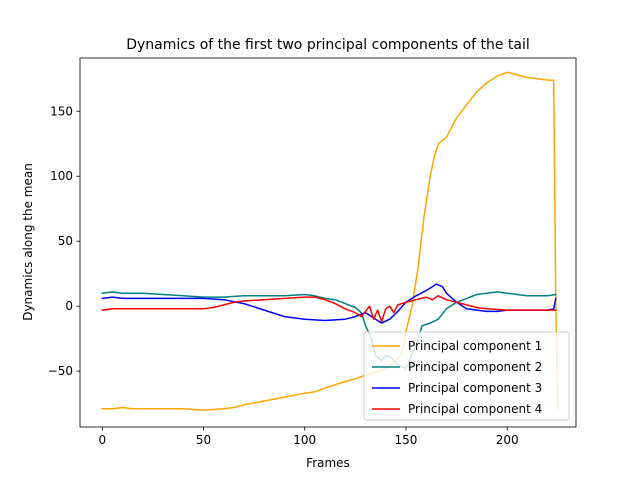 This screenshot has width=640, height=485. Describe the element at coordinates (28, 242) in the screenshot. I see `y-axis-label: Dynamics along the mean` at that location.